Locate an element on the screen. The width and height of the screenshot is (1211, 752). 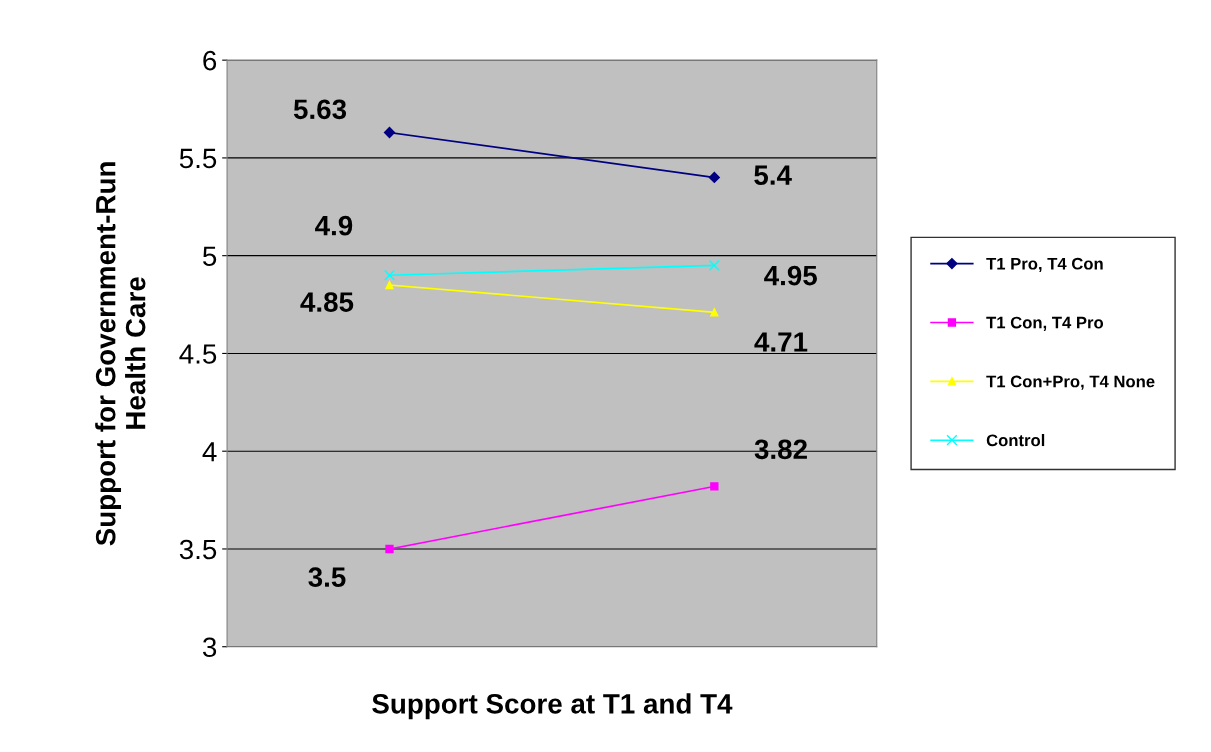
y-tick-label: 4 is located at coordinates (209, 452).